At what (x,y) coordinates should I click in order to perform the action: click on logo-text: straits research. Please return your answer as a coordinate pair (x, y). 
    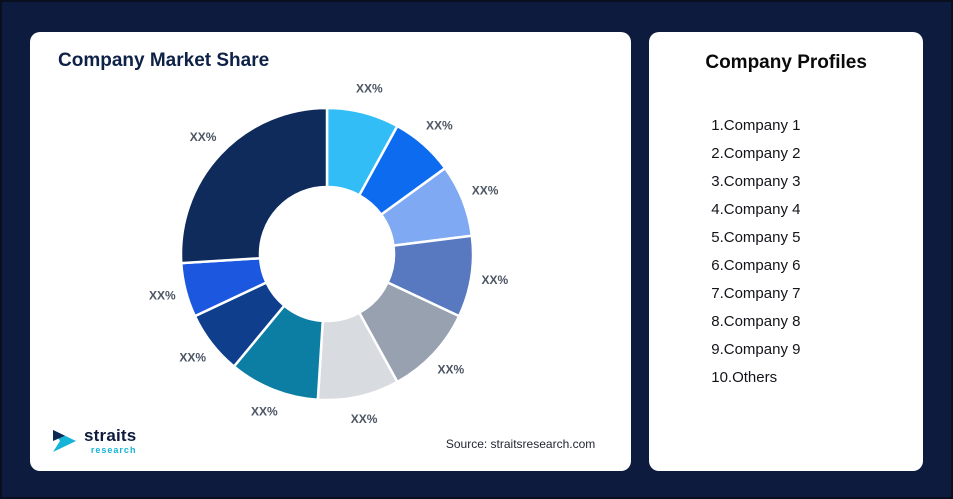
    Looking at the image, I should click on (110, 441).